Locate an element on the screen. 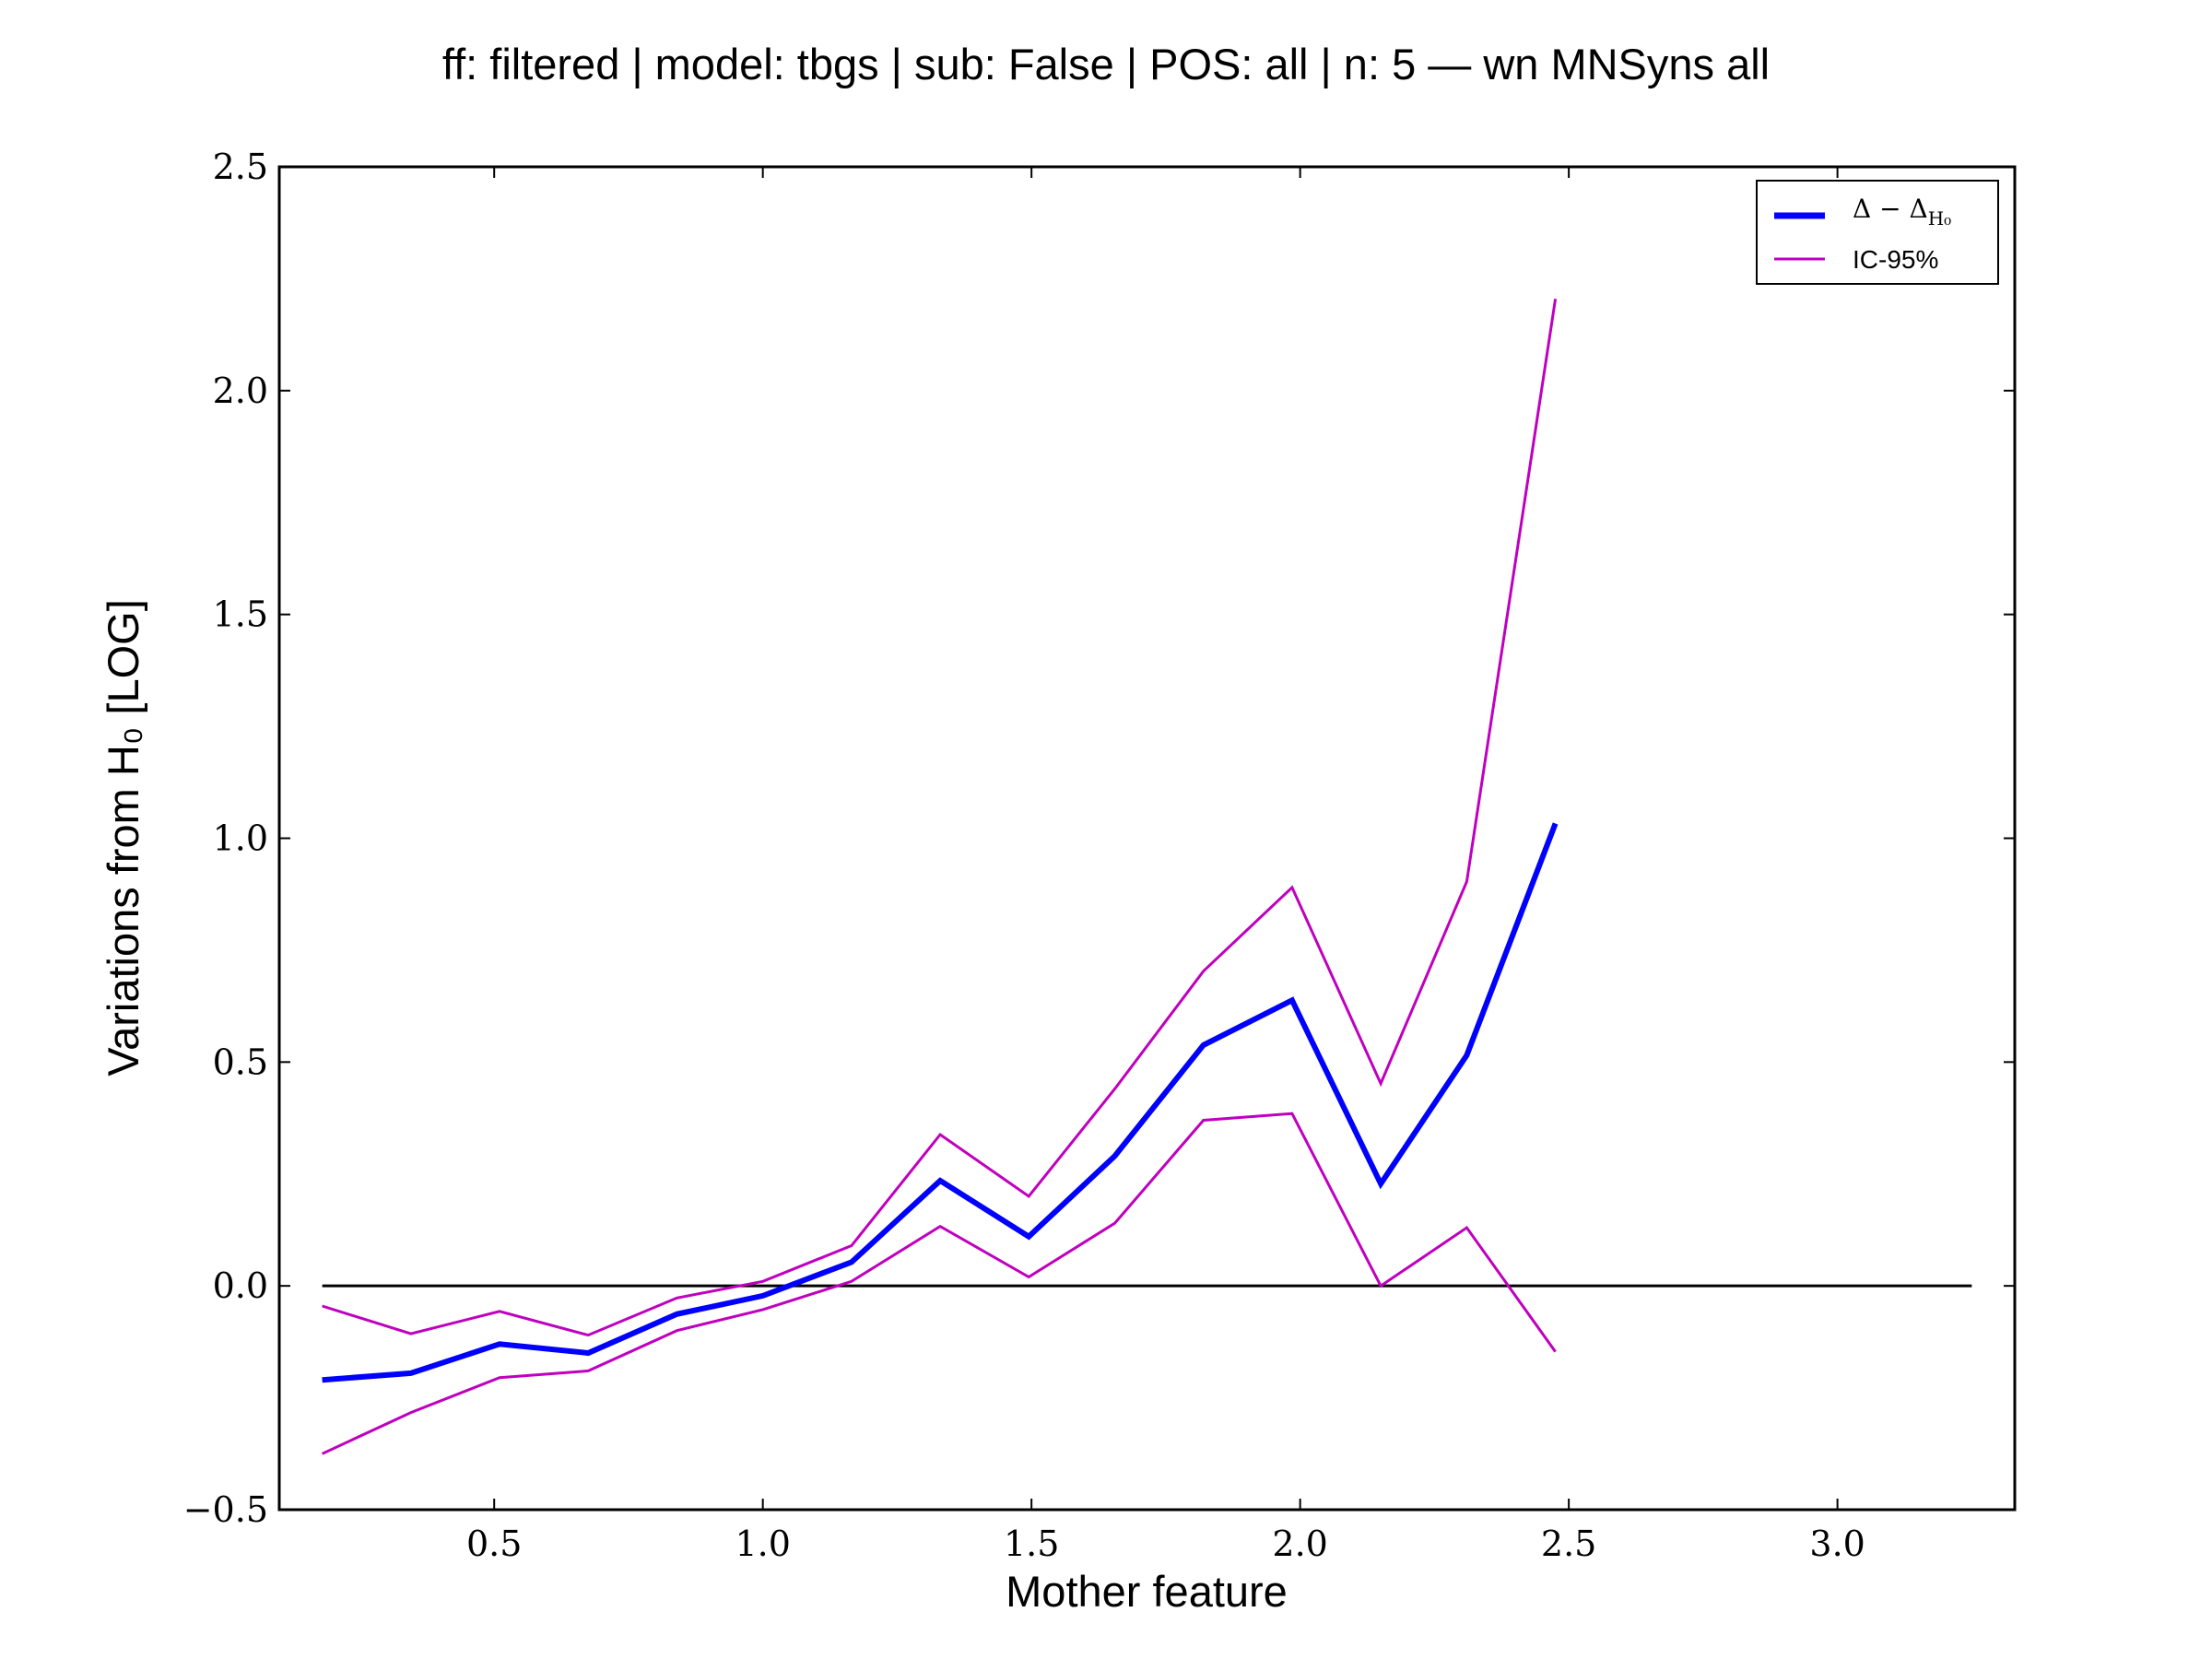  y-tick-label: 0.5 is located at coordinates (240, 1061).